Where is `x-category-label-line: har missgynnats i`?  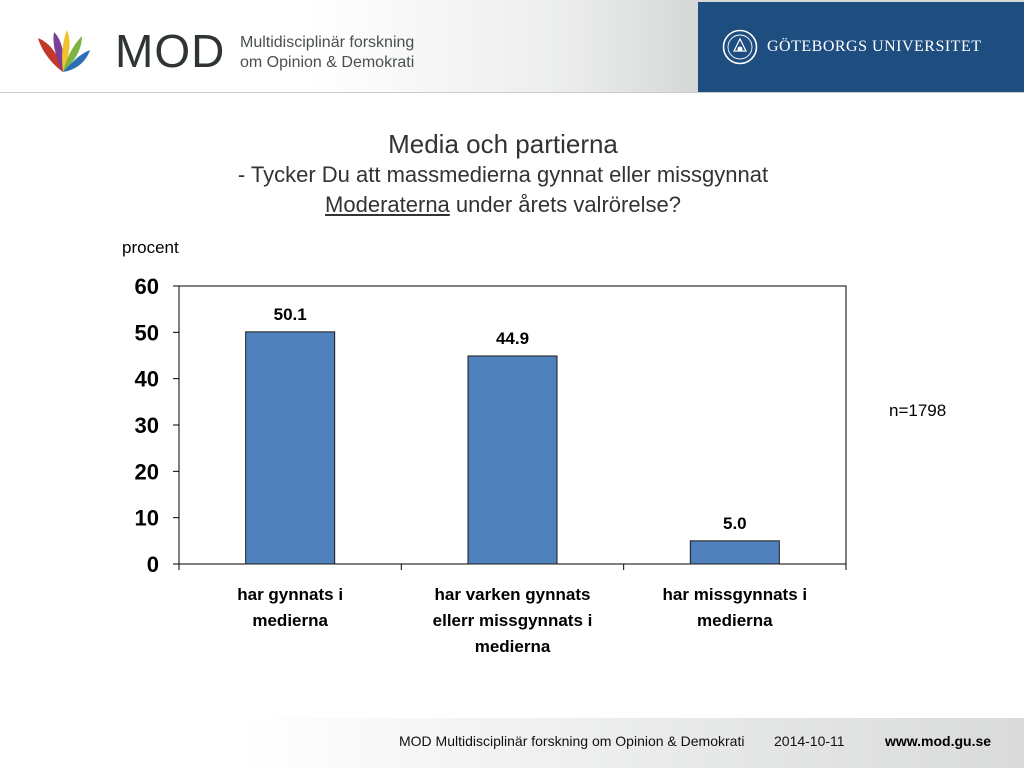 x-category-label-line: har missgynnats i is located at coordinates (735, 594).